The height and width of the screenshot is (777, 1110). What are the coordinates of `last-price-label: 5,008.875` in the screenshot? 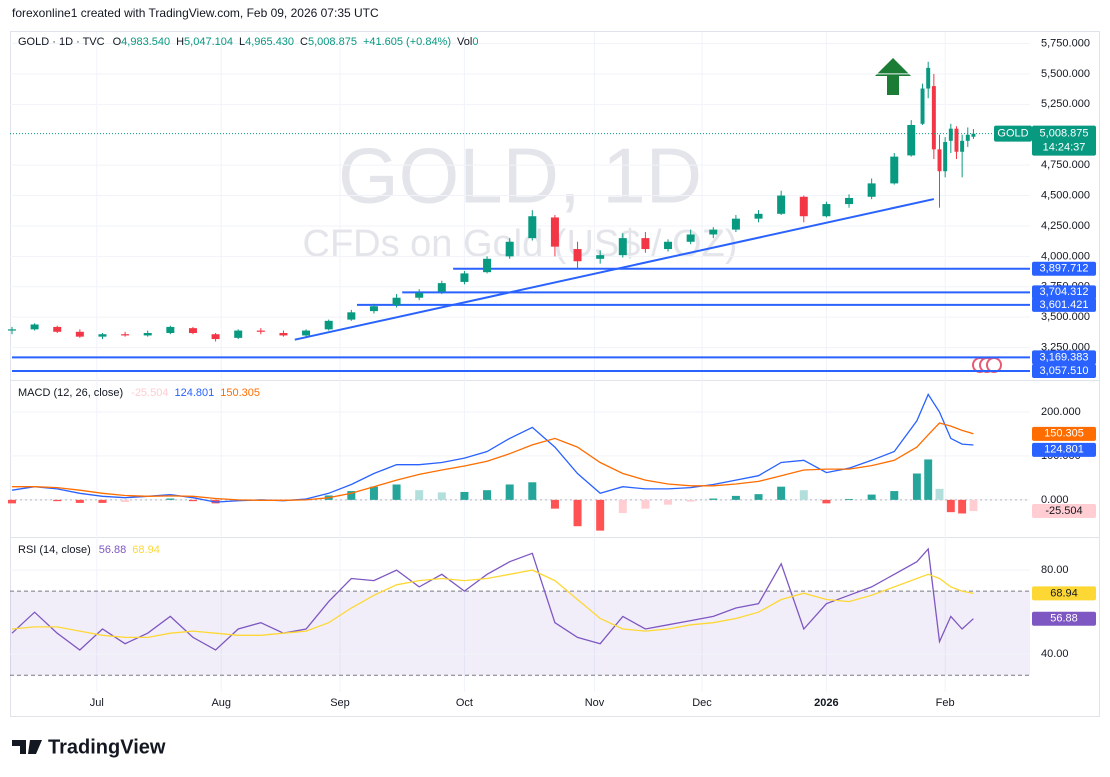 It's located at (1064, 134).